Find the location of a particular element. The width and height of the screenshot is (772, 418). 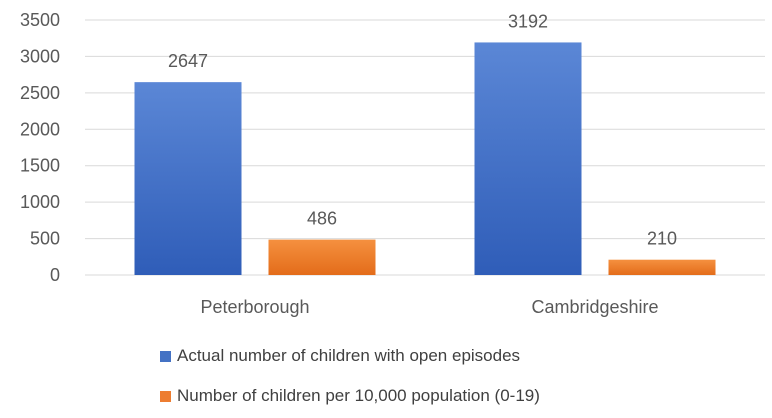

legend-swatch-orange is located at coordinates (165, 396).